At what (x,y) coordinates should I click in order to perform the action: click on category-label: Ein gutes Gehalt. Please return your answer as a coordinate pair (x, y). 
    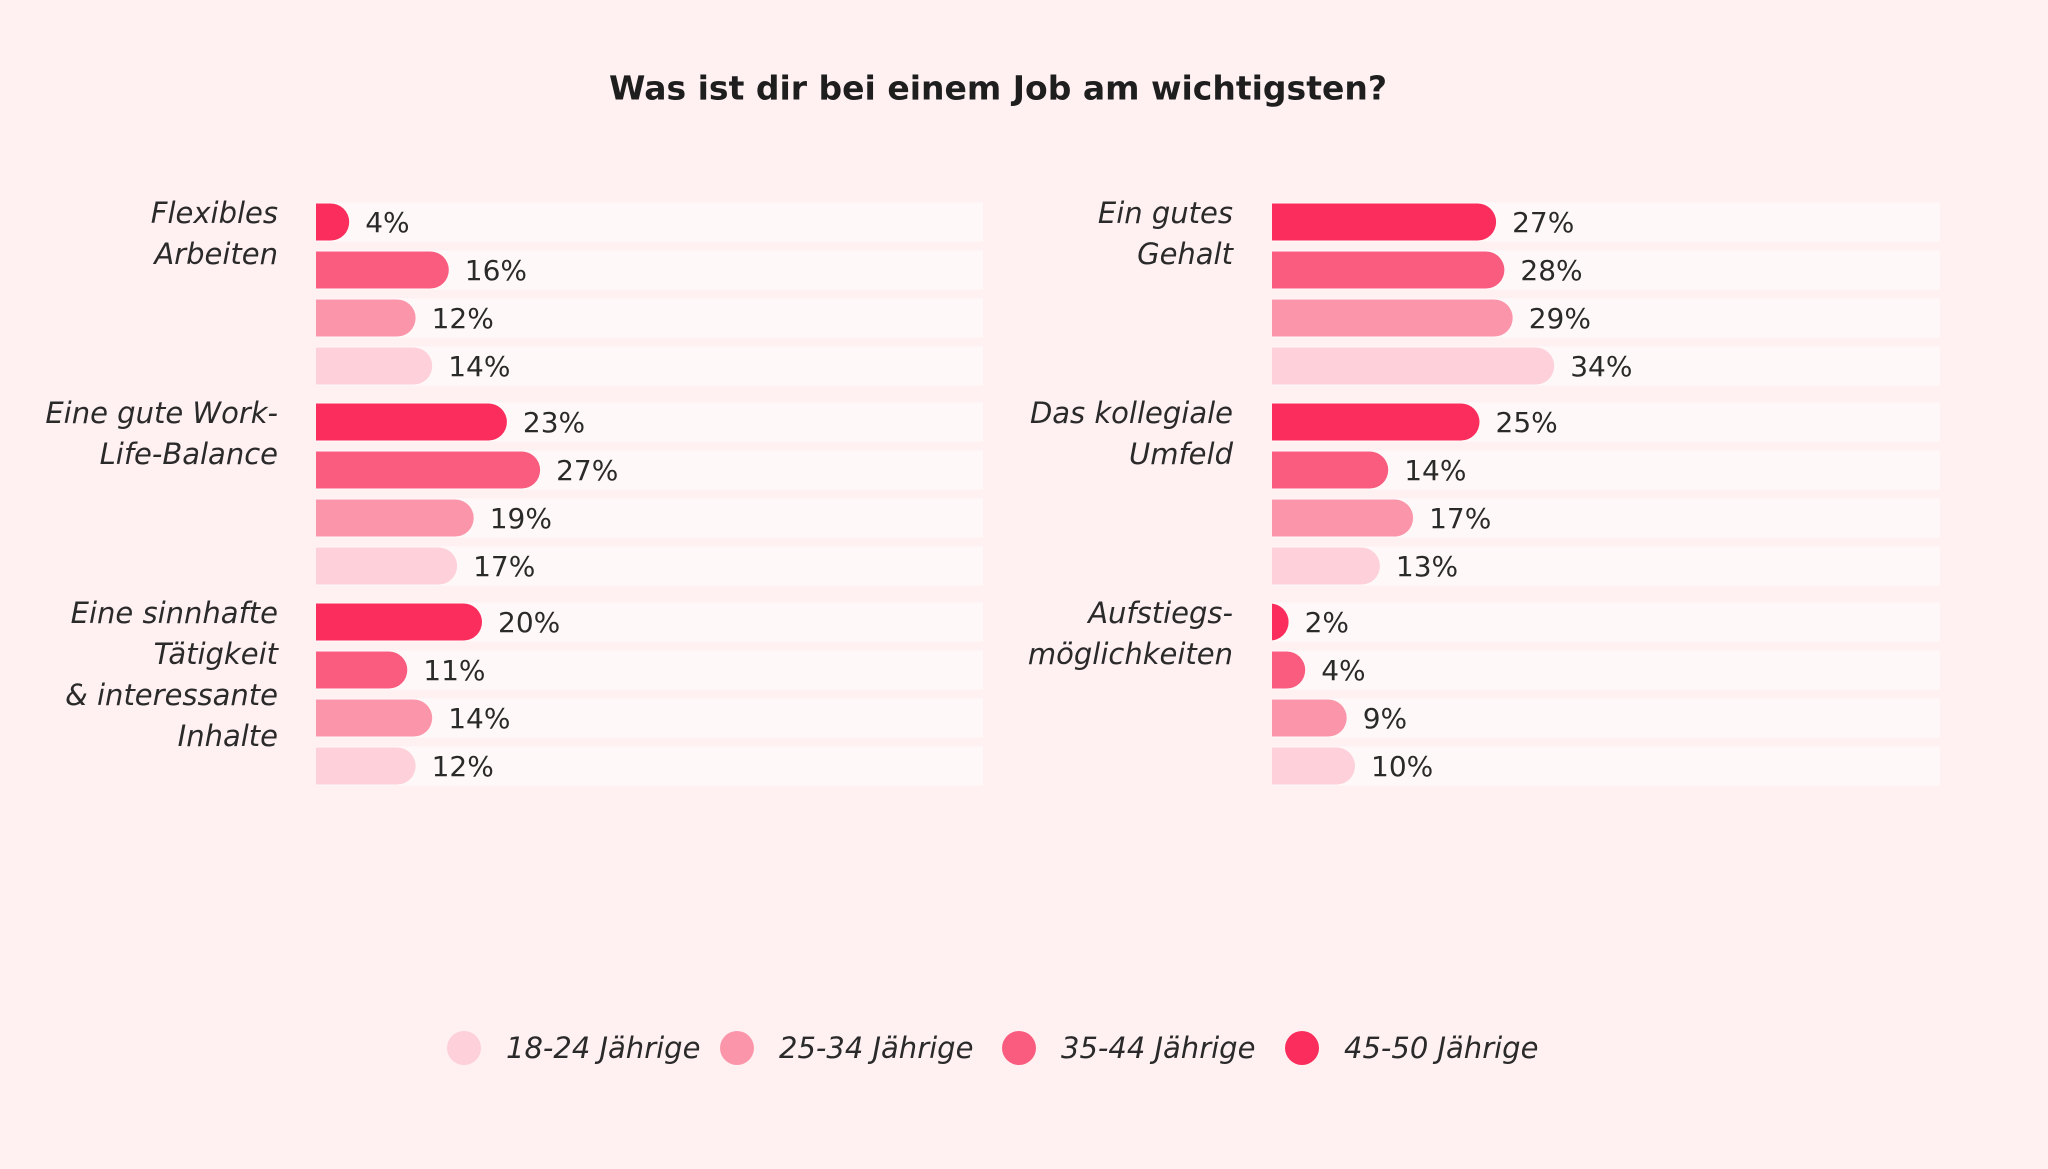
    Looking at the image, I should click on (1165, 233).